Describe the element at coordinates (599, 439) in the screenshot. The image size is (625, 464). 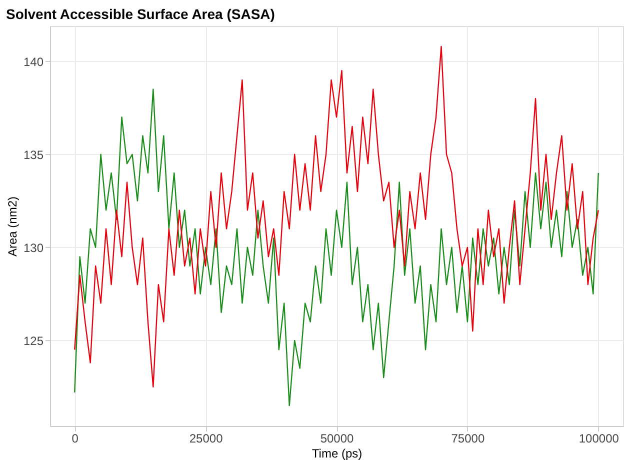
I see `x-tick-label: 100000` at that location.